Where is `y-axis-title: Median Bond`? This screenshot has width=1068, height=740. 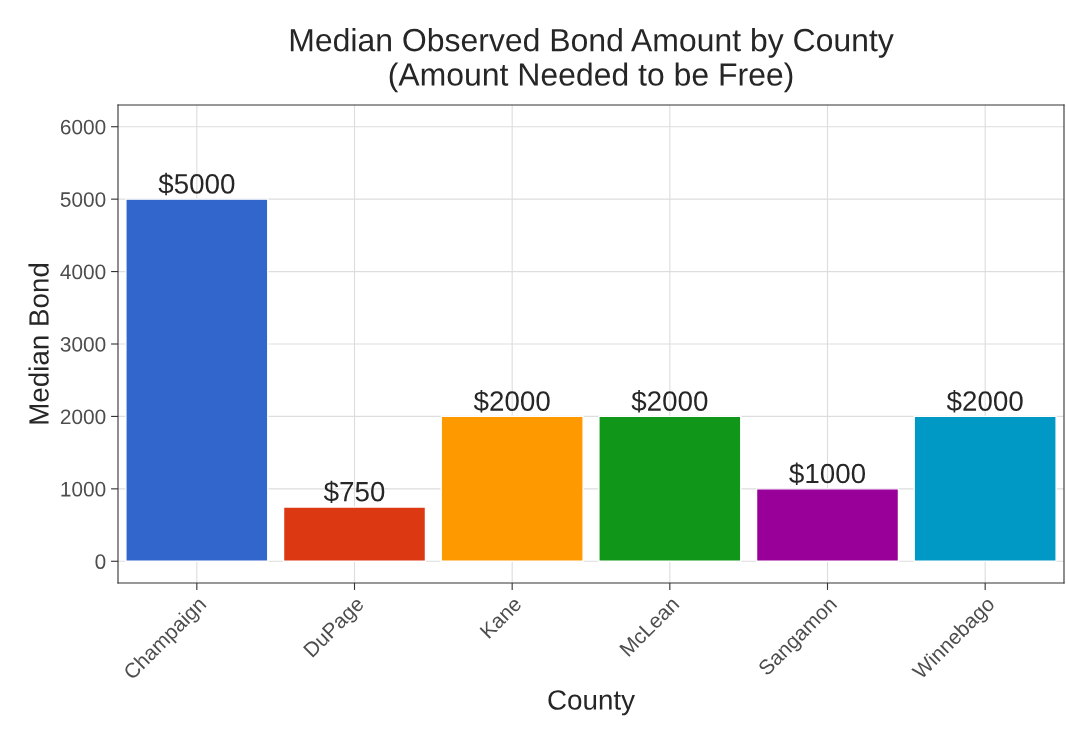
y-axis-title: Median Bond is located at coordinates (38, 343).